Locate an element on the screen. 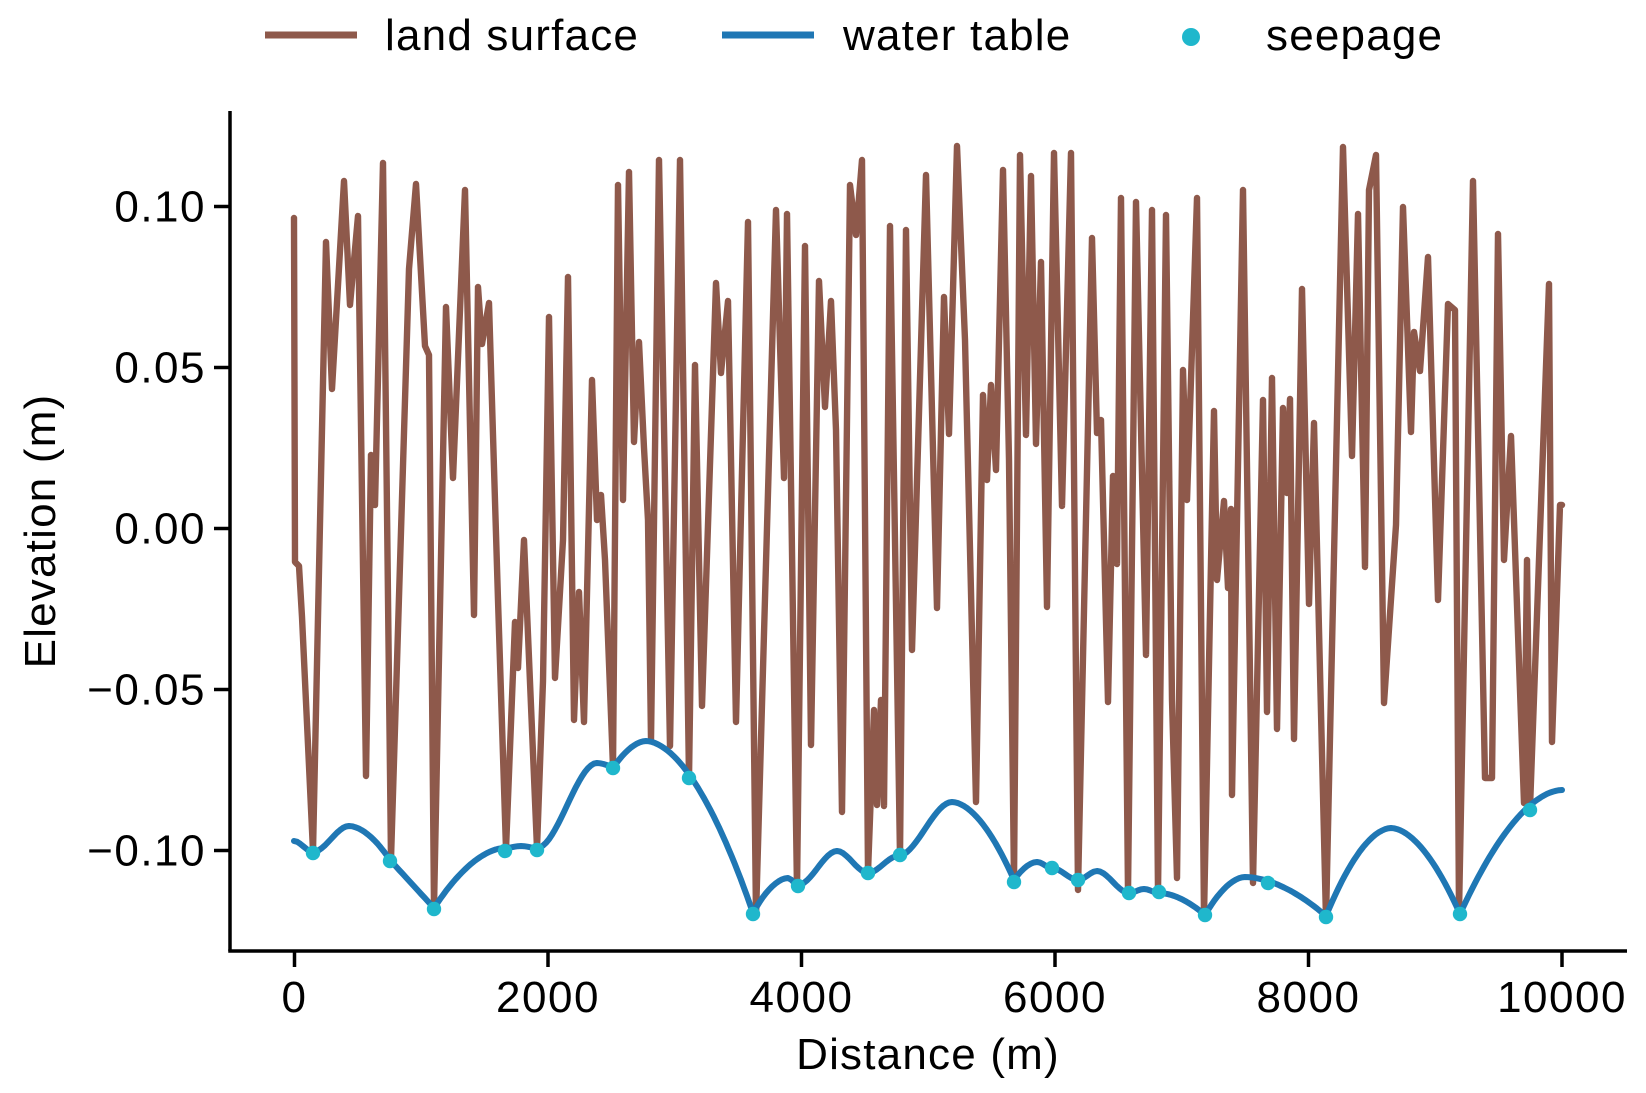  svg-text: 10000 is located at coordinates (1562, 997).